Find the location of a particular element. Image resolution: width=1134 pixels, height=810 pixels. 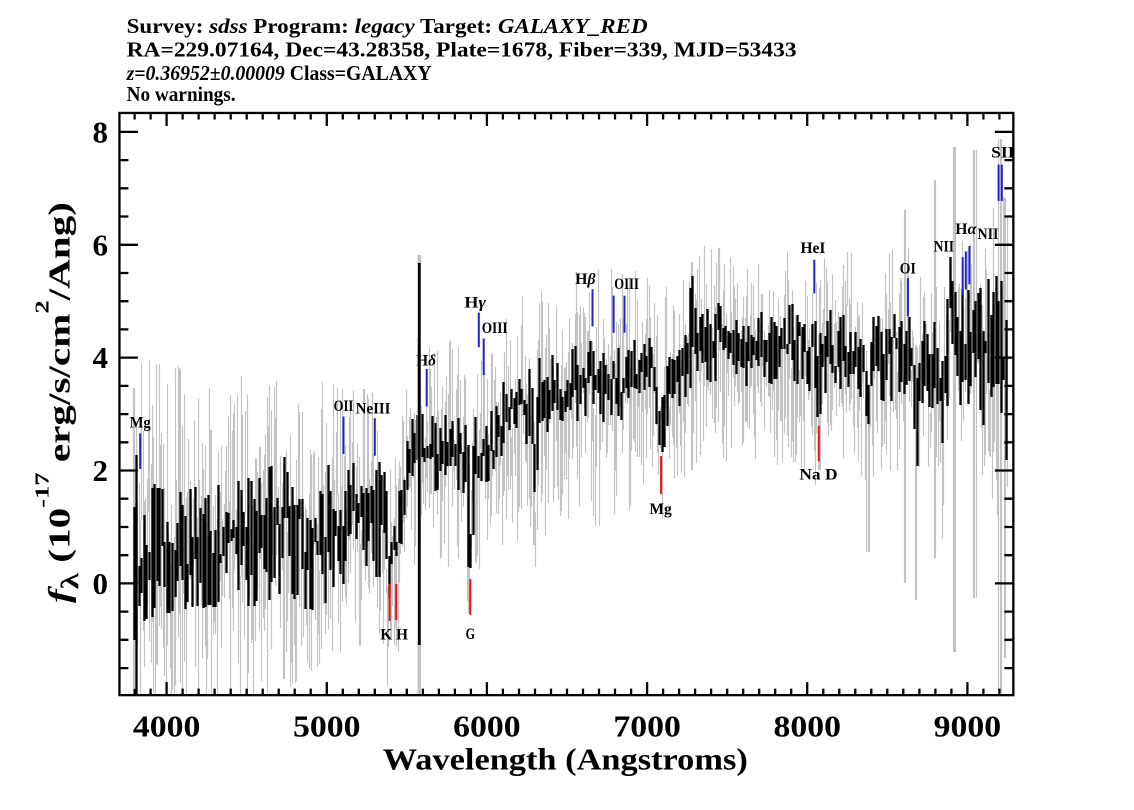

svg-text: 2 is located at coordinates (101, 470).